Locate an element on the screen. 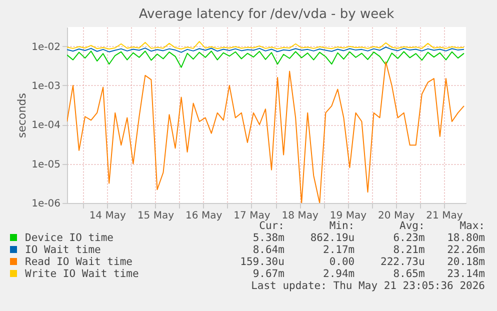 The height and width of the screenshot is (311, 497). text: 23.14m is located at coordinates (465, 274).